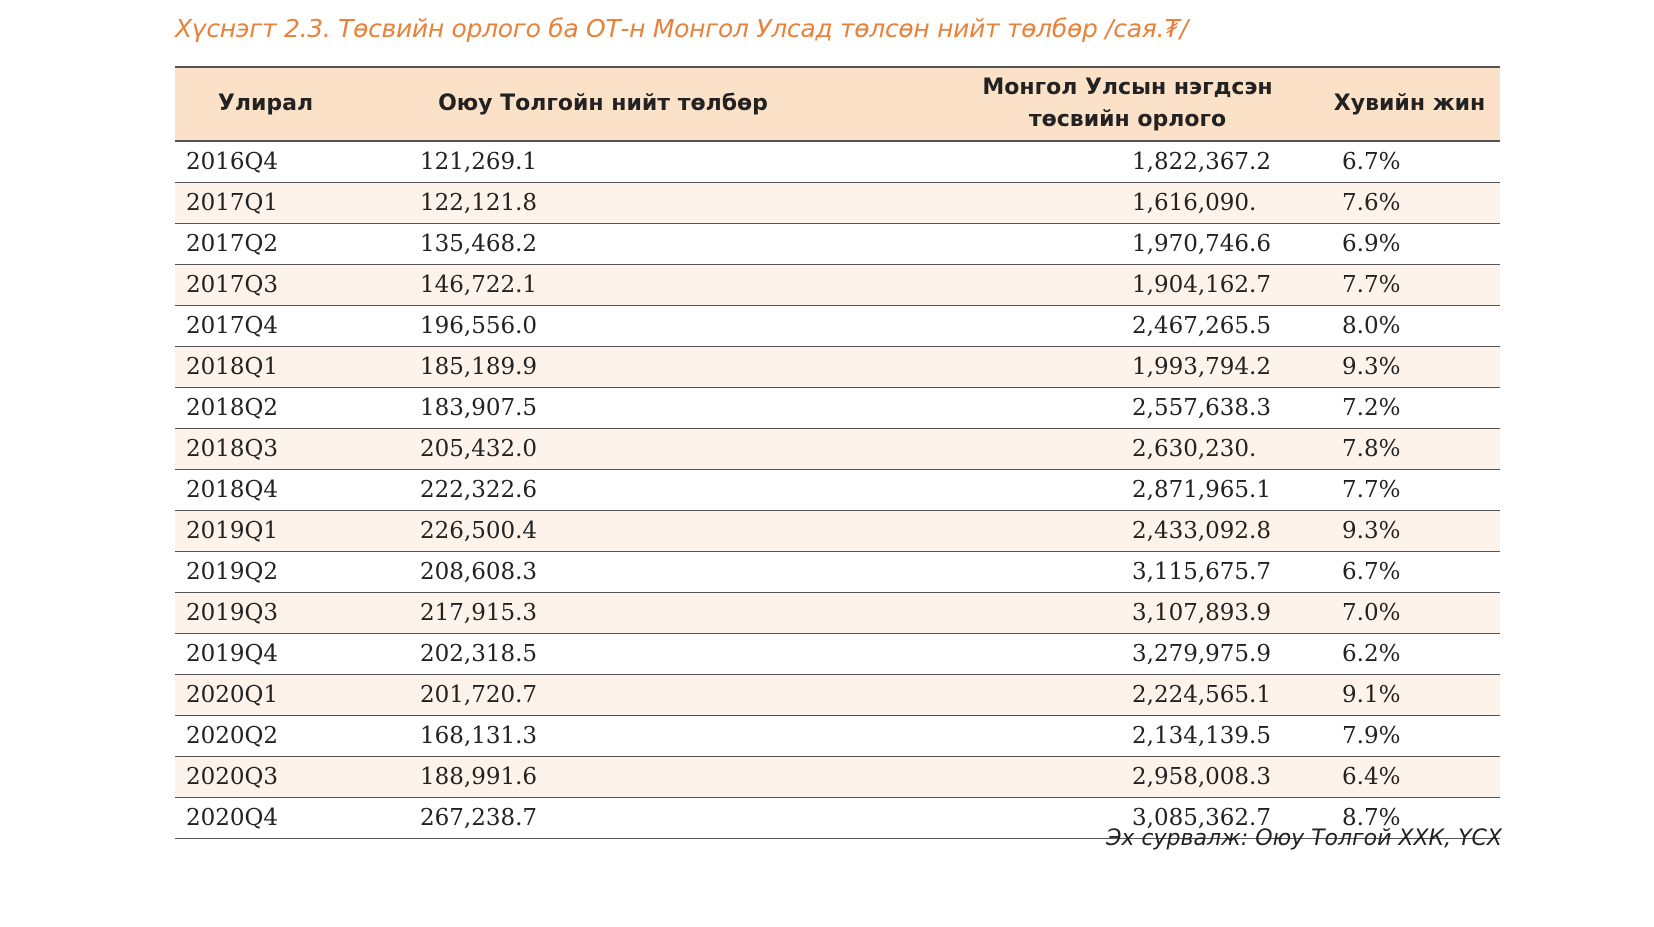 The width and height of the screenshot is (1654, 927). What do you see at coordinates (297, 490) in the screenshot?
I see `cell-period: 2018Q4` at bounding box center [297, 490].